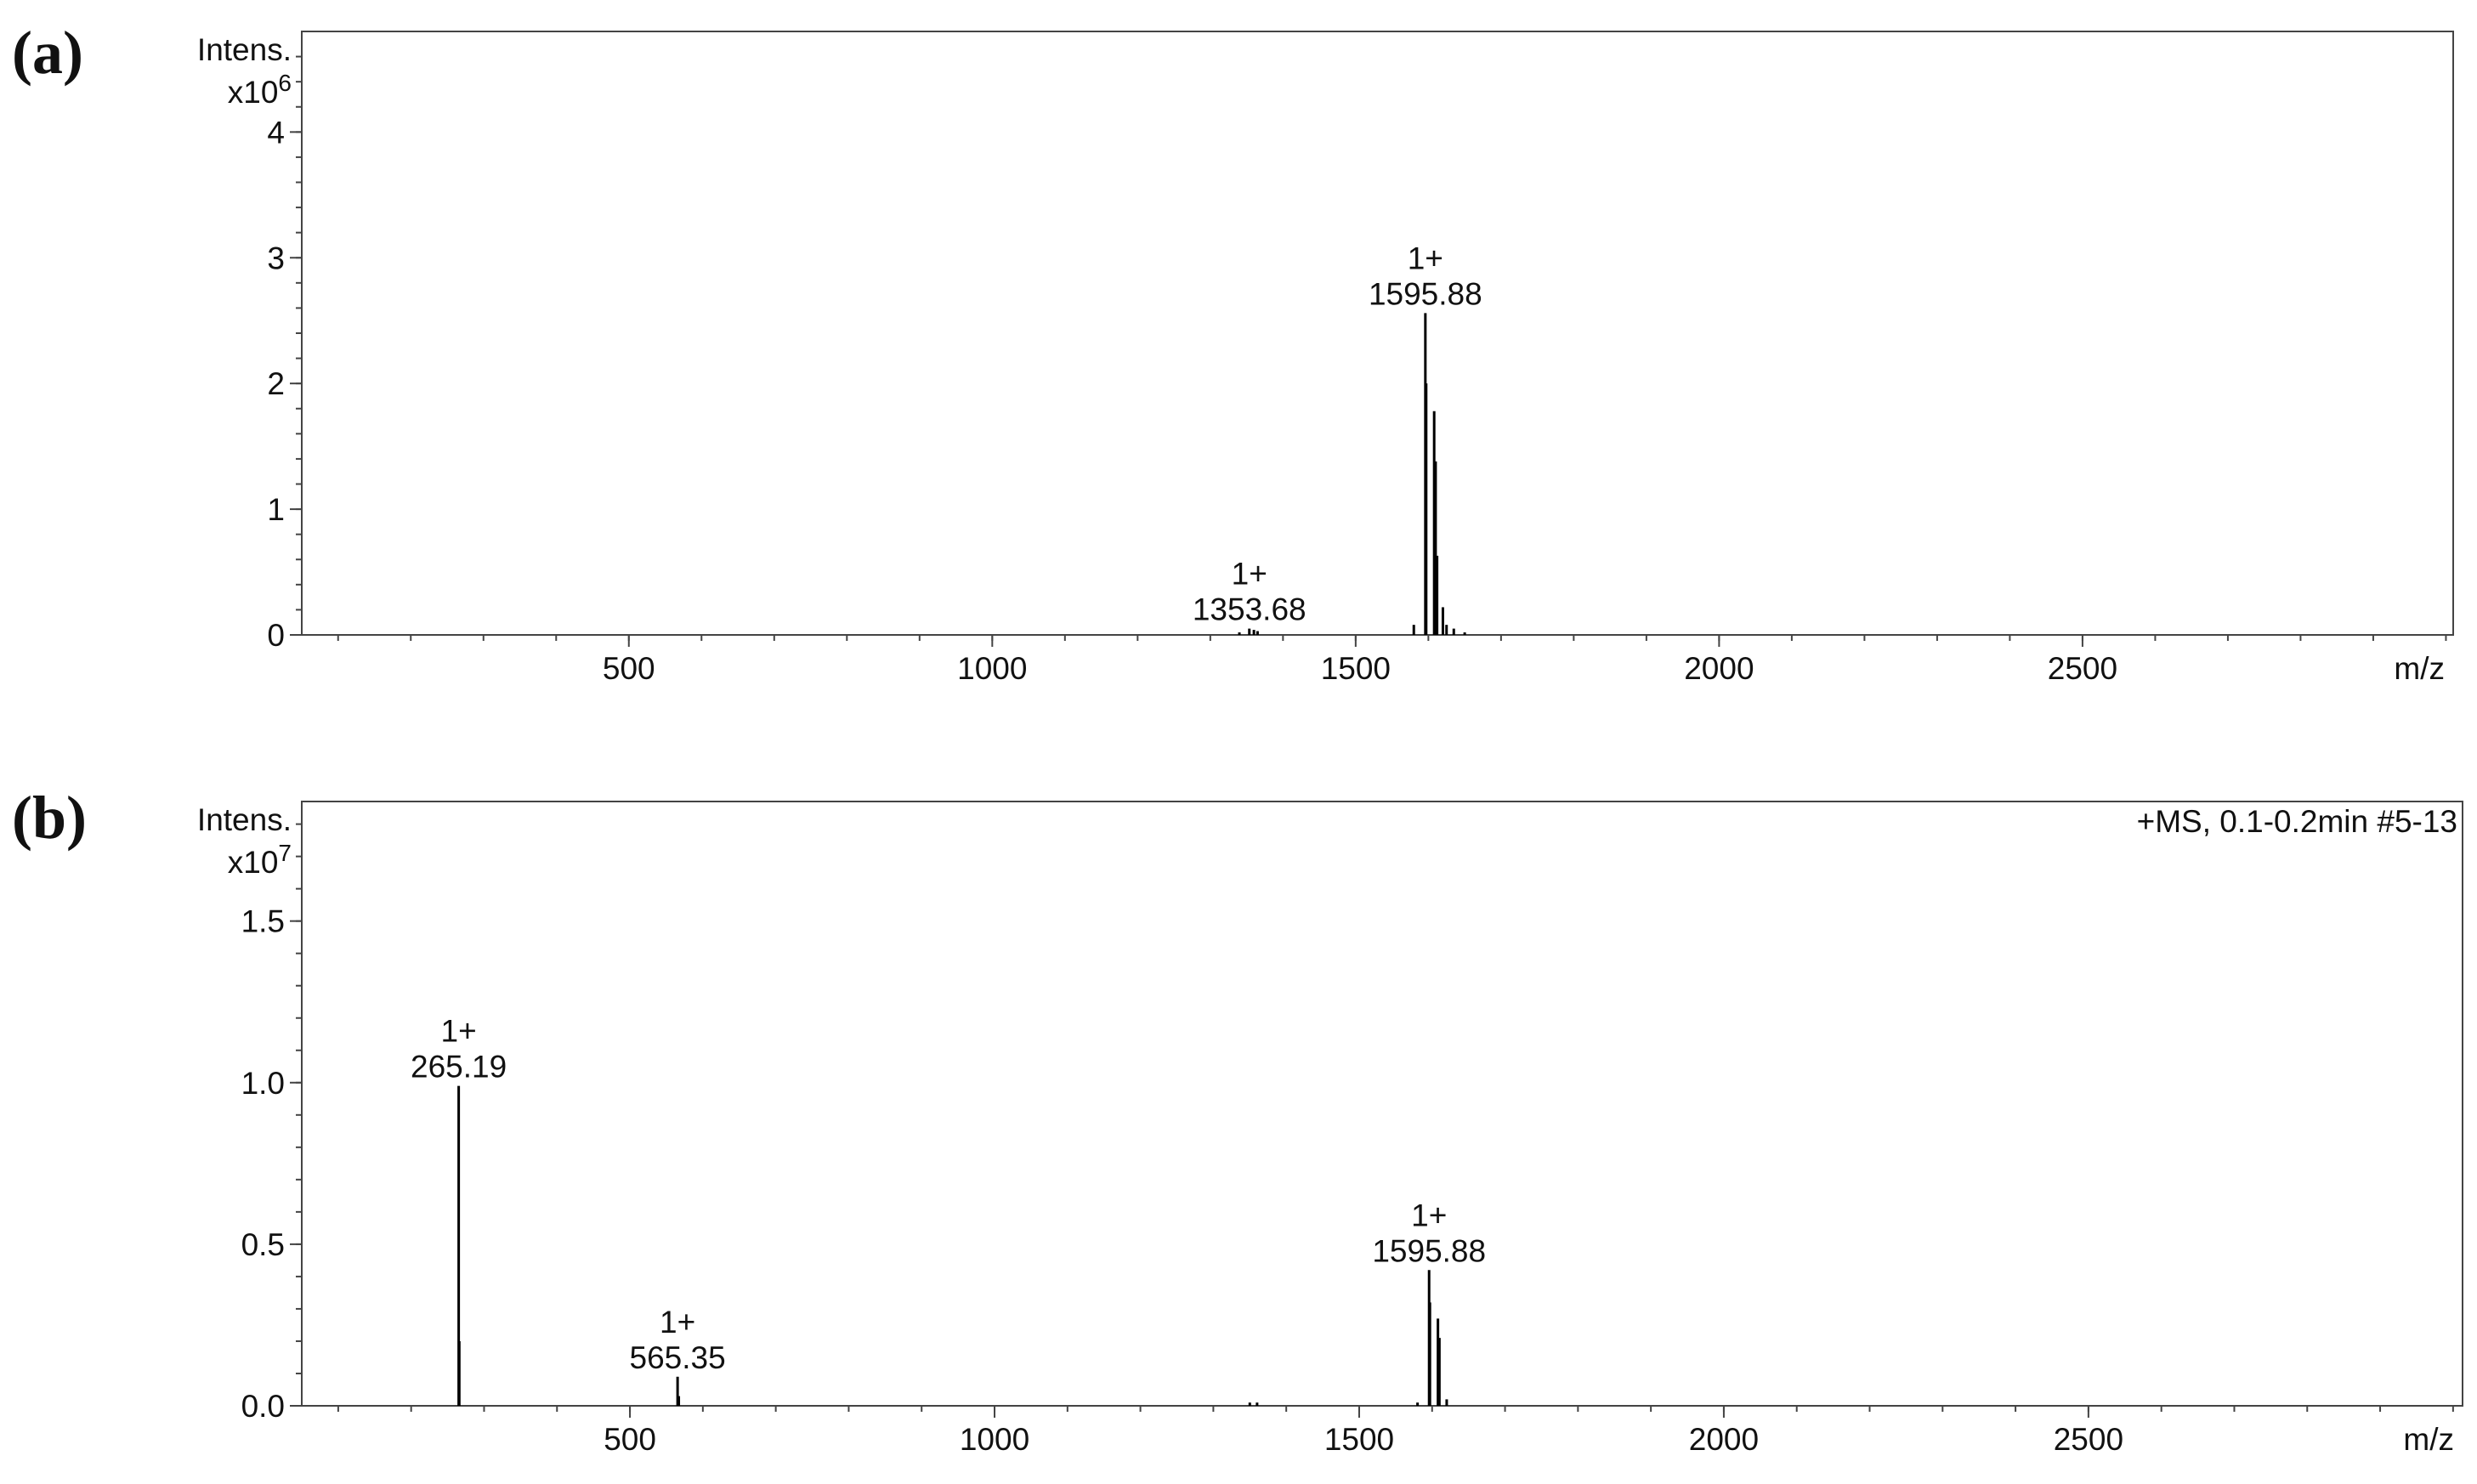 The width and height of the screenshot is (2477, 1484). What do you see at coordinates (276, 383) in the screenshot?
I see `y-tick-label: 2` at bounding box center [276, 383].